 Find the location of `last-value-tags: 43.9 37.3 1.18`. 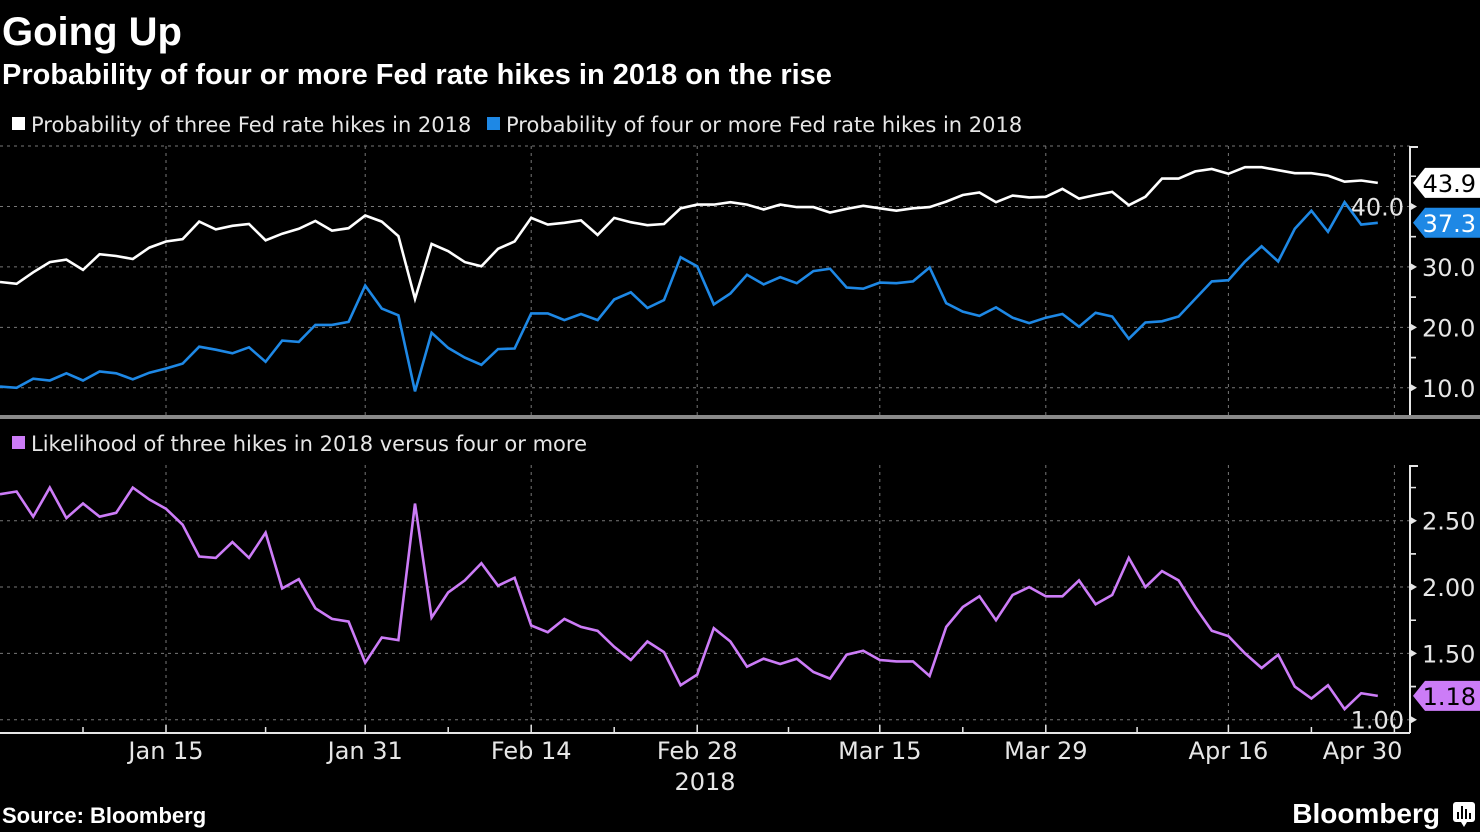

last-value-tags: 43.9 37.3 1.18 is located at coordinates (1446, 439).